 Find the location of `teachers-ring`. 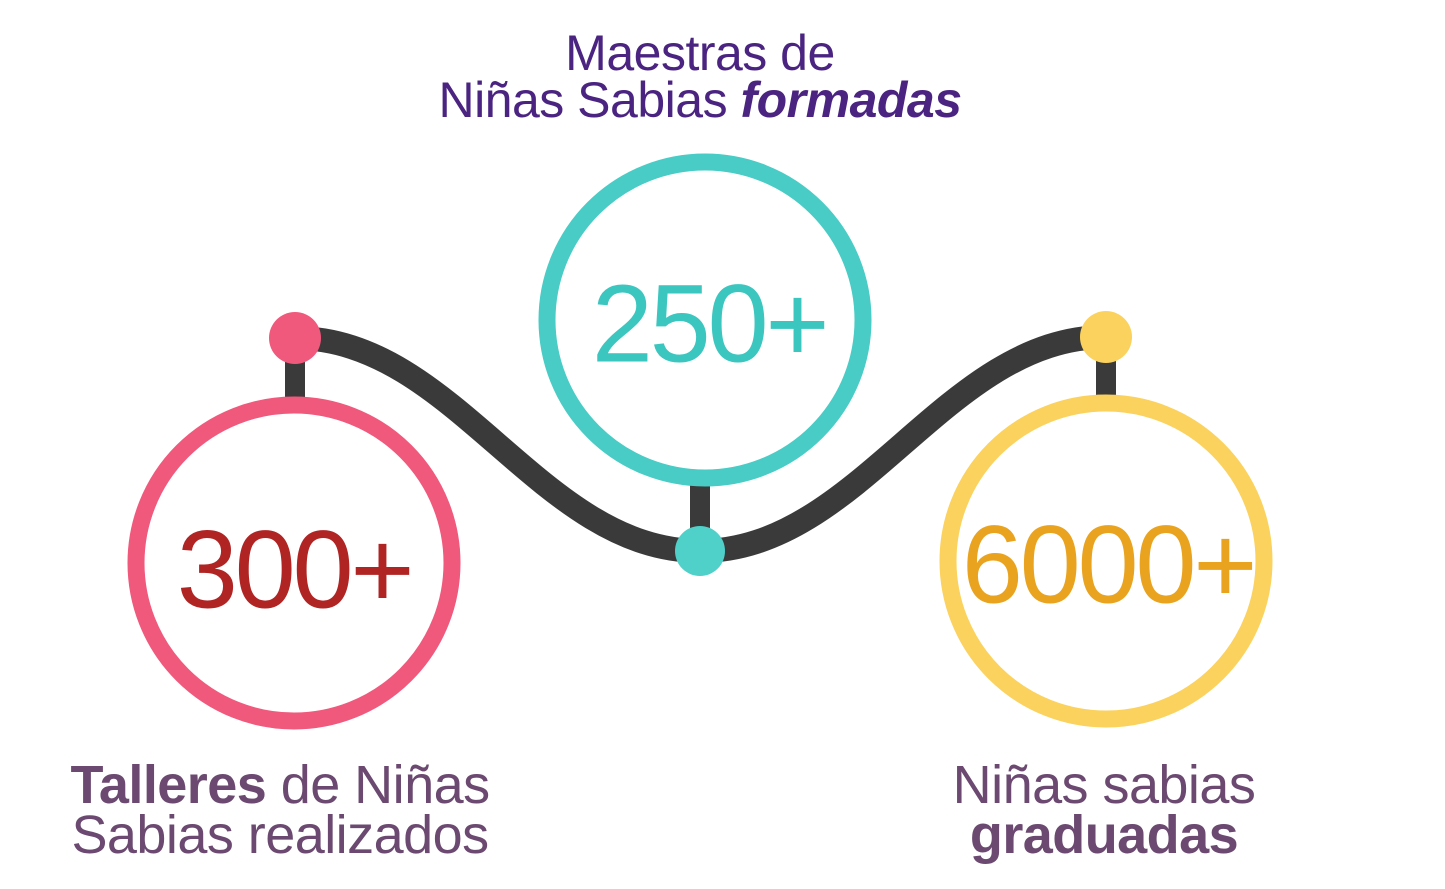

teachers-ring is located at coordinates (705, 320).